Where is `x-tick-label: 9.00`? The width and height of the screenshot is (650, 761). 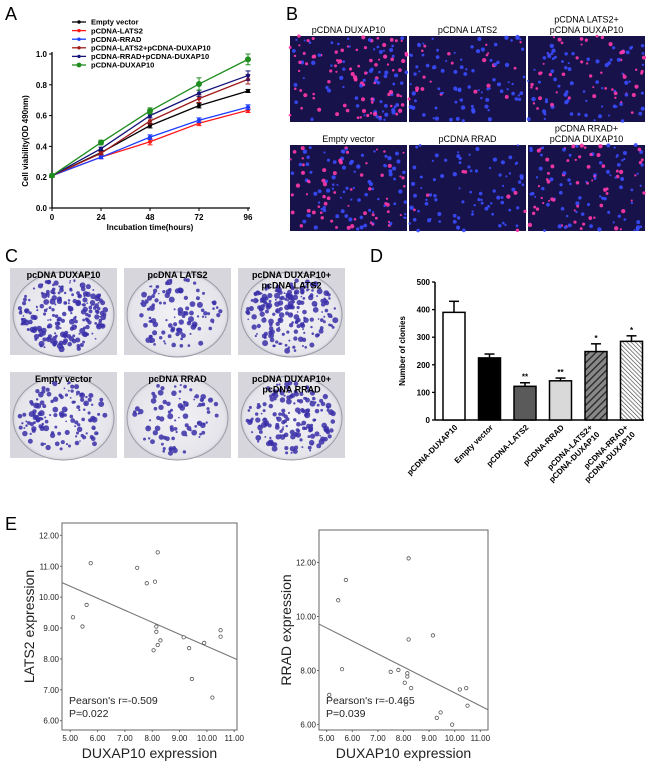
x-tick-label: 9.00 is located at coordinates (429, 738).